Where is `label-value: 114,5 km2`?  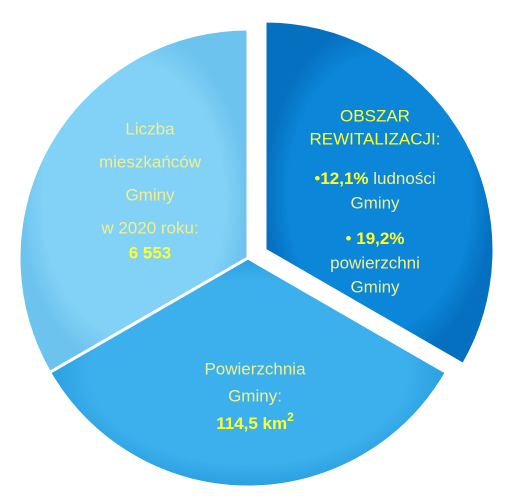
label-value: 114,5 km2 is located at coordinates (255, 421).